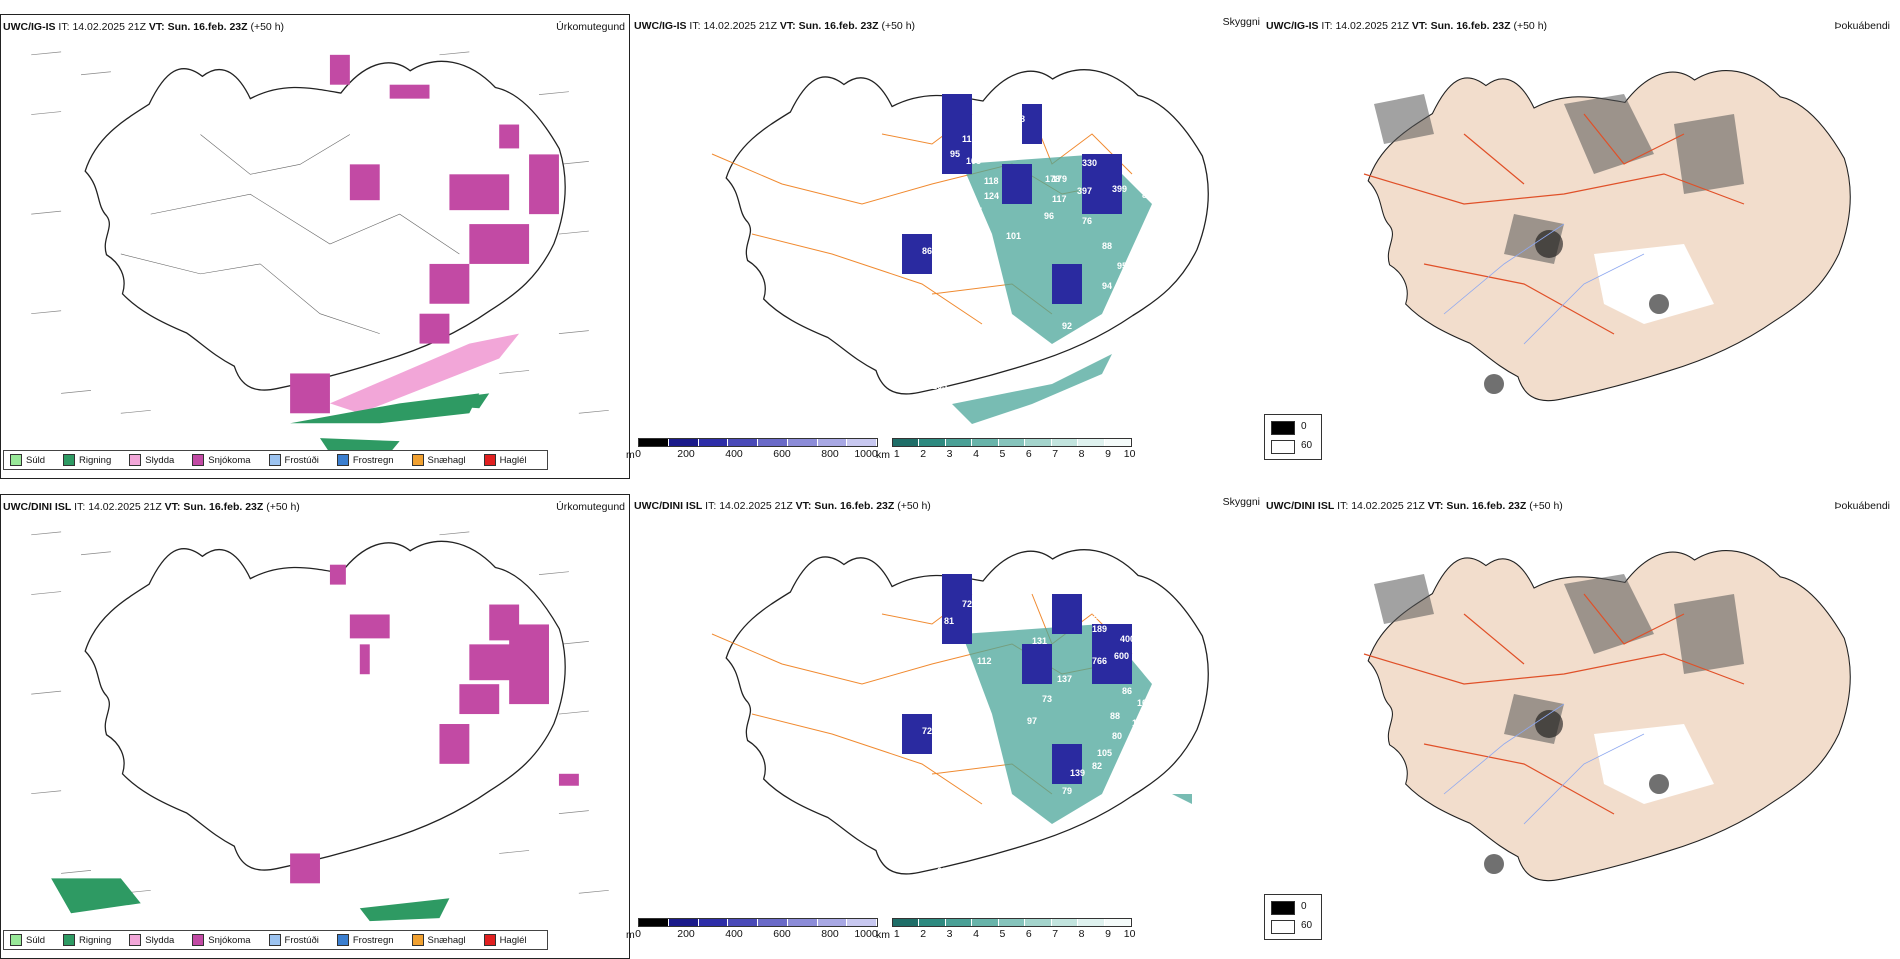 The width and height of the screenshot is (1900, 959). I want to click on vis-label: 179, so click(1059, 179).